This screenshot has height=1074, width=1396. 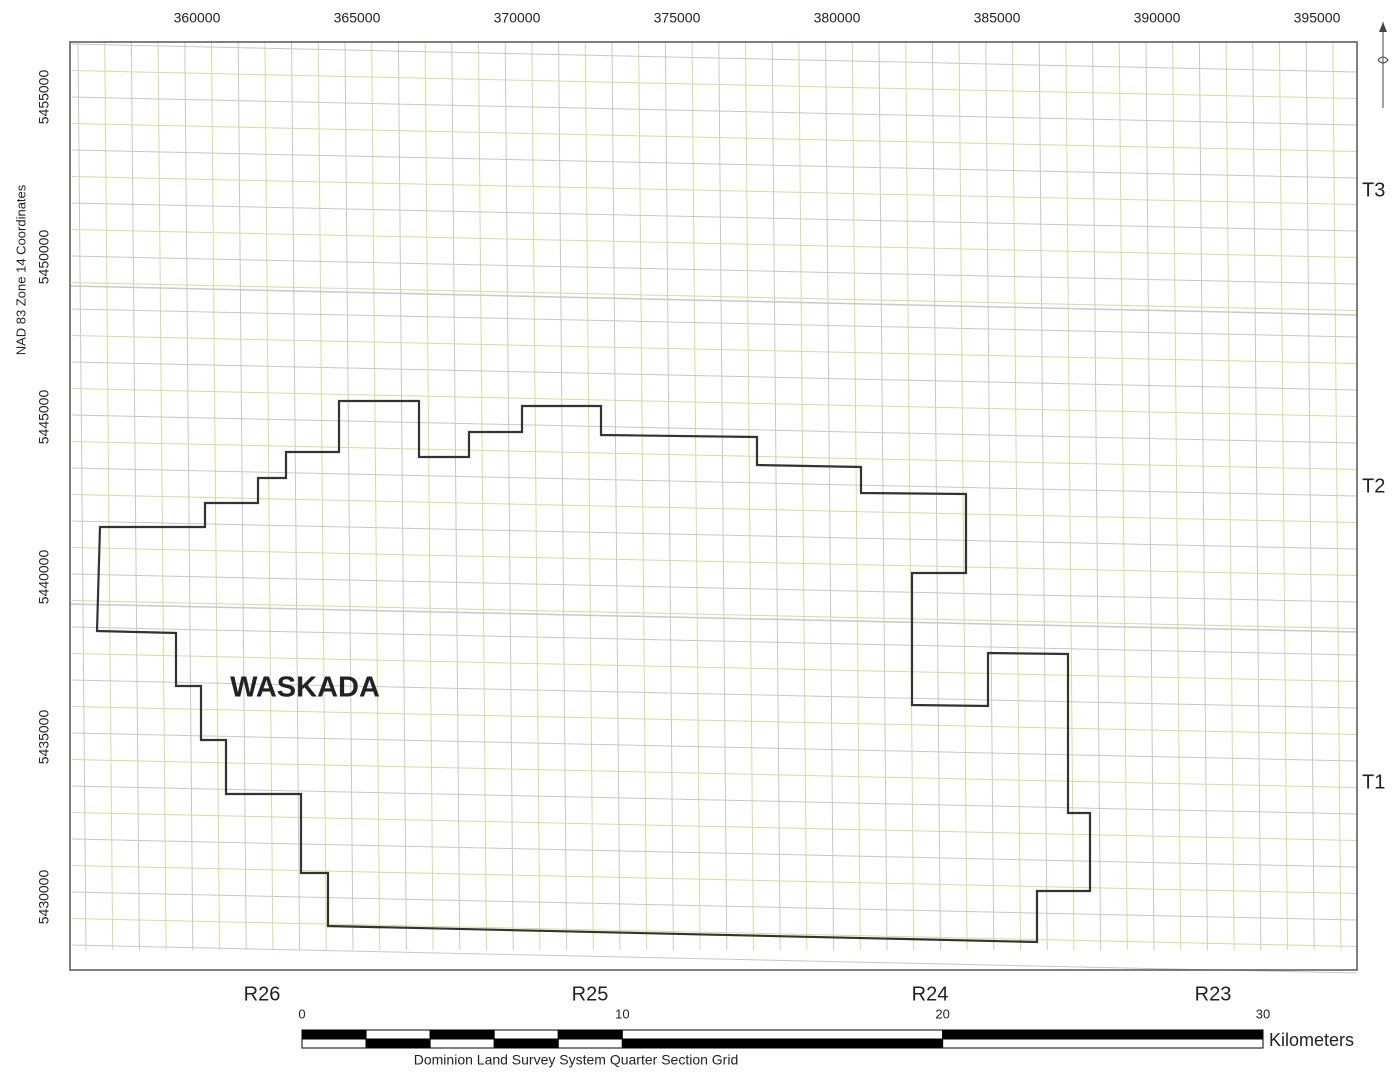 What do you see at coordinates (44, 737) in the screenshot?
I see `y-tick-label: 5435000` at bounding box center [44, 737].